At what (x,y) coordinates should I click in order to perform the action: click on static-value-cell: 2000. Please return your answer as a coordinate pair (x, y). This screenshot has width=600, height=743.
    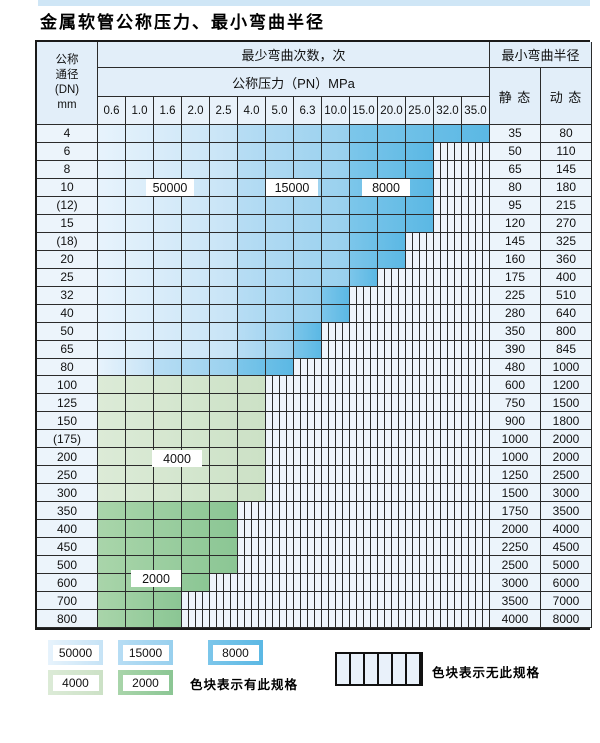
    Looking at the image, I should click on (515, 529).